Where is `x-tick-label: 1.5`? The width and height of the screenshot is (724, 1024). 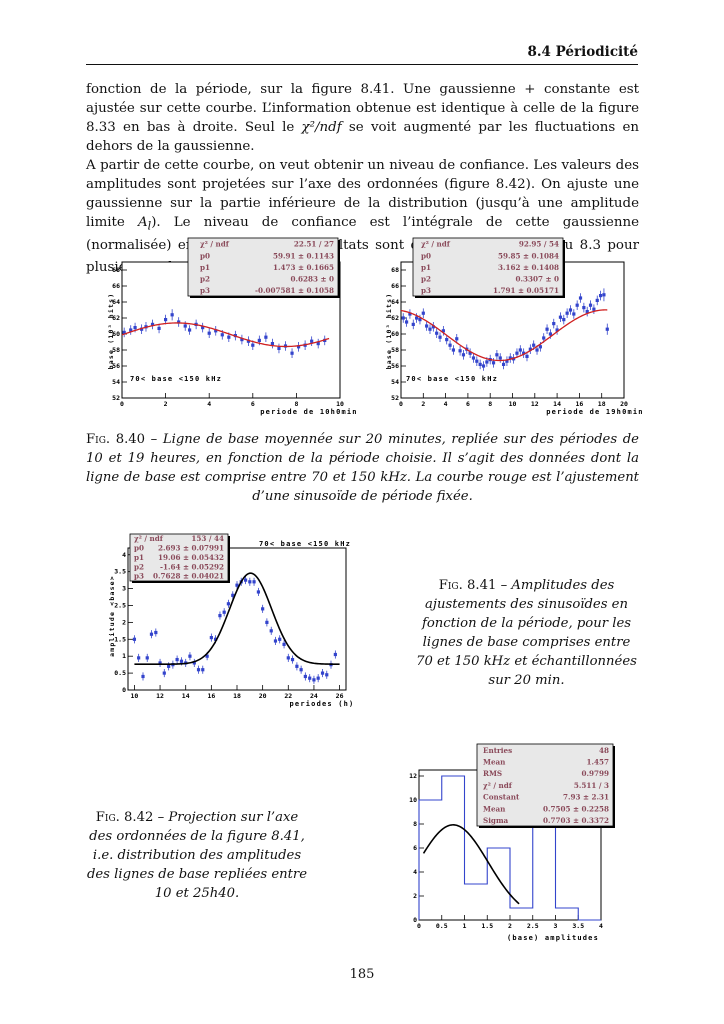
x-tick-label: 1.5 is located at coordinates (487, 926).